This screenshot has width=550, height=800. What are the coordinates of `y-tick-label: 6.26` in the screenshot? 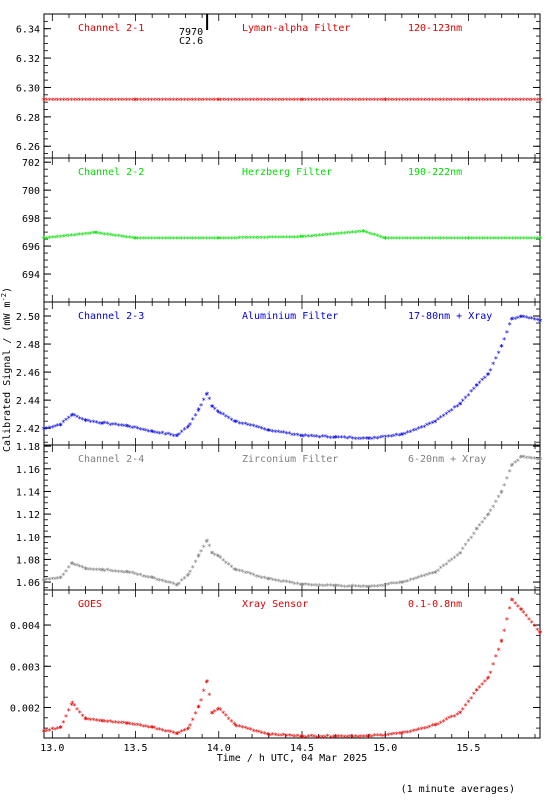 It's located at (28, 147).